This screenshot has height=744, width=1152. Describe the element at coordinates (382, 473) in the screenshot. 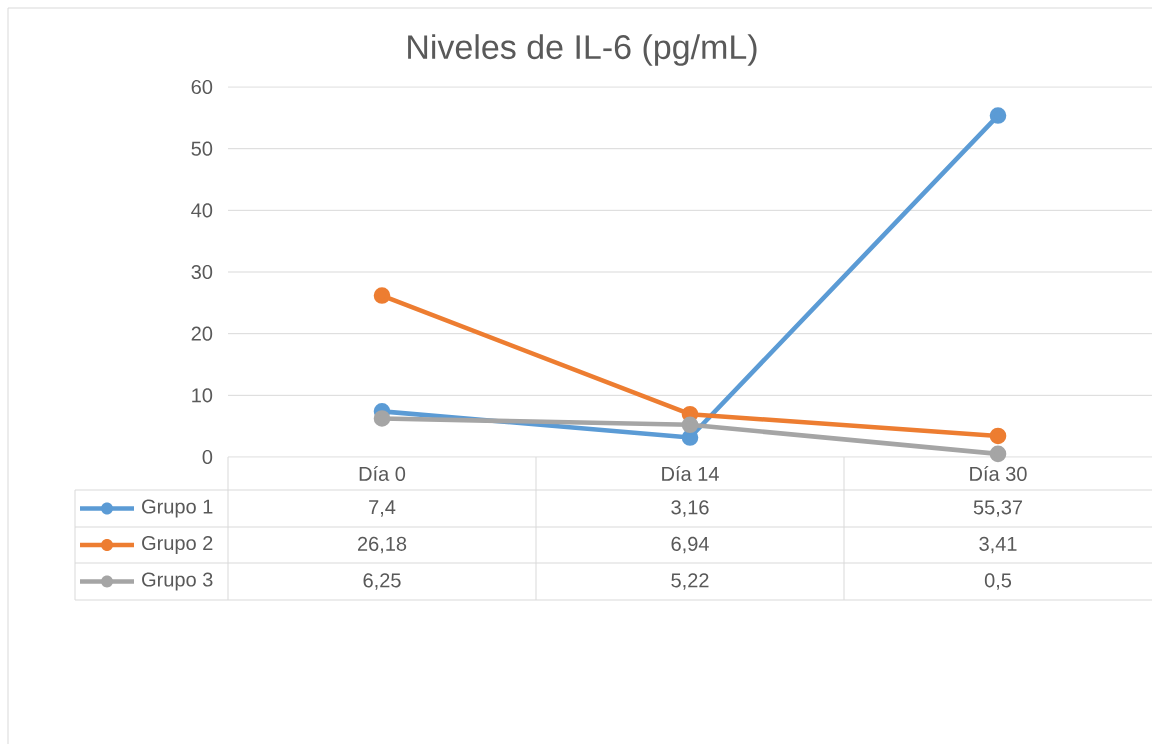

I see `x-tick-label: Día 0` at that location.